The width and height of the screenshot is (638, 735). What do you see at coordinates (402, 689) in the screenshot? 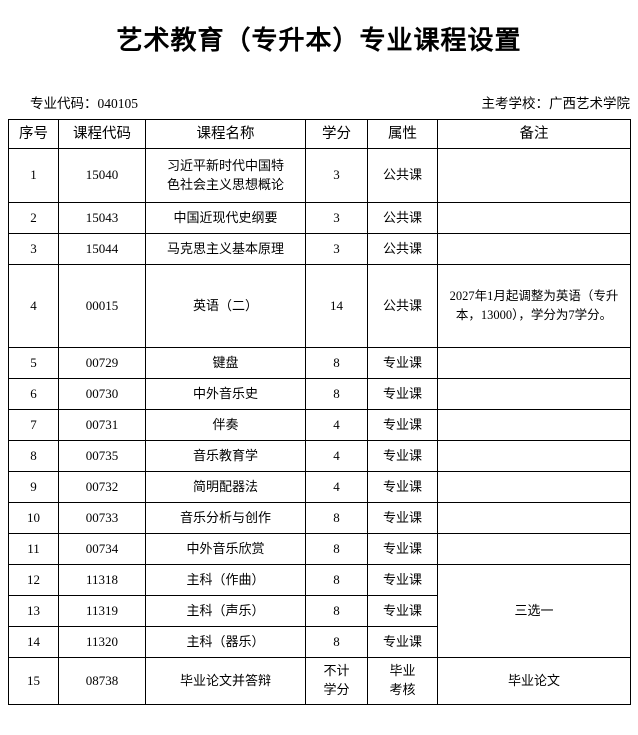
I see `cell-attribute-line2: 考核` at bounding box center [402, 689].